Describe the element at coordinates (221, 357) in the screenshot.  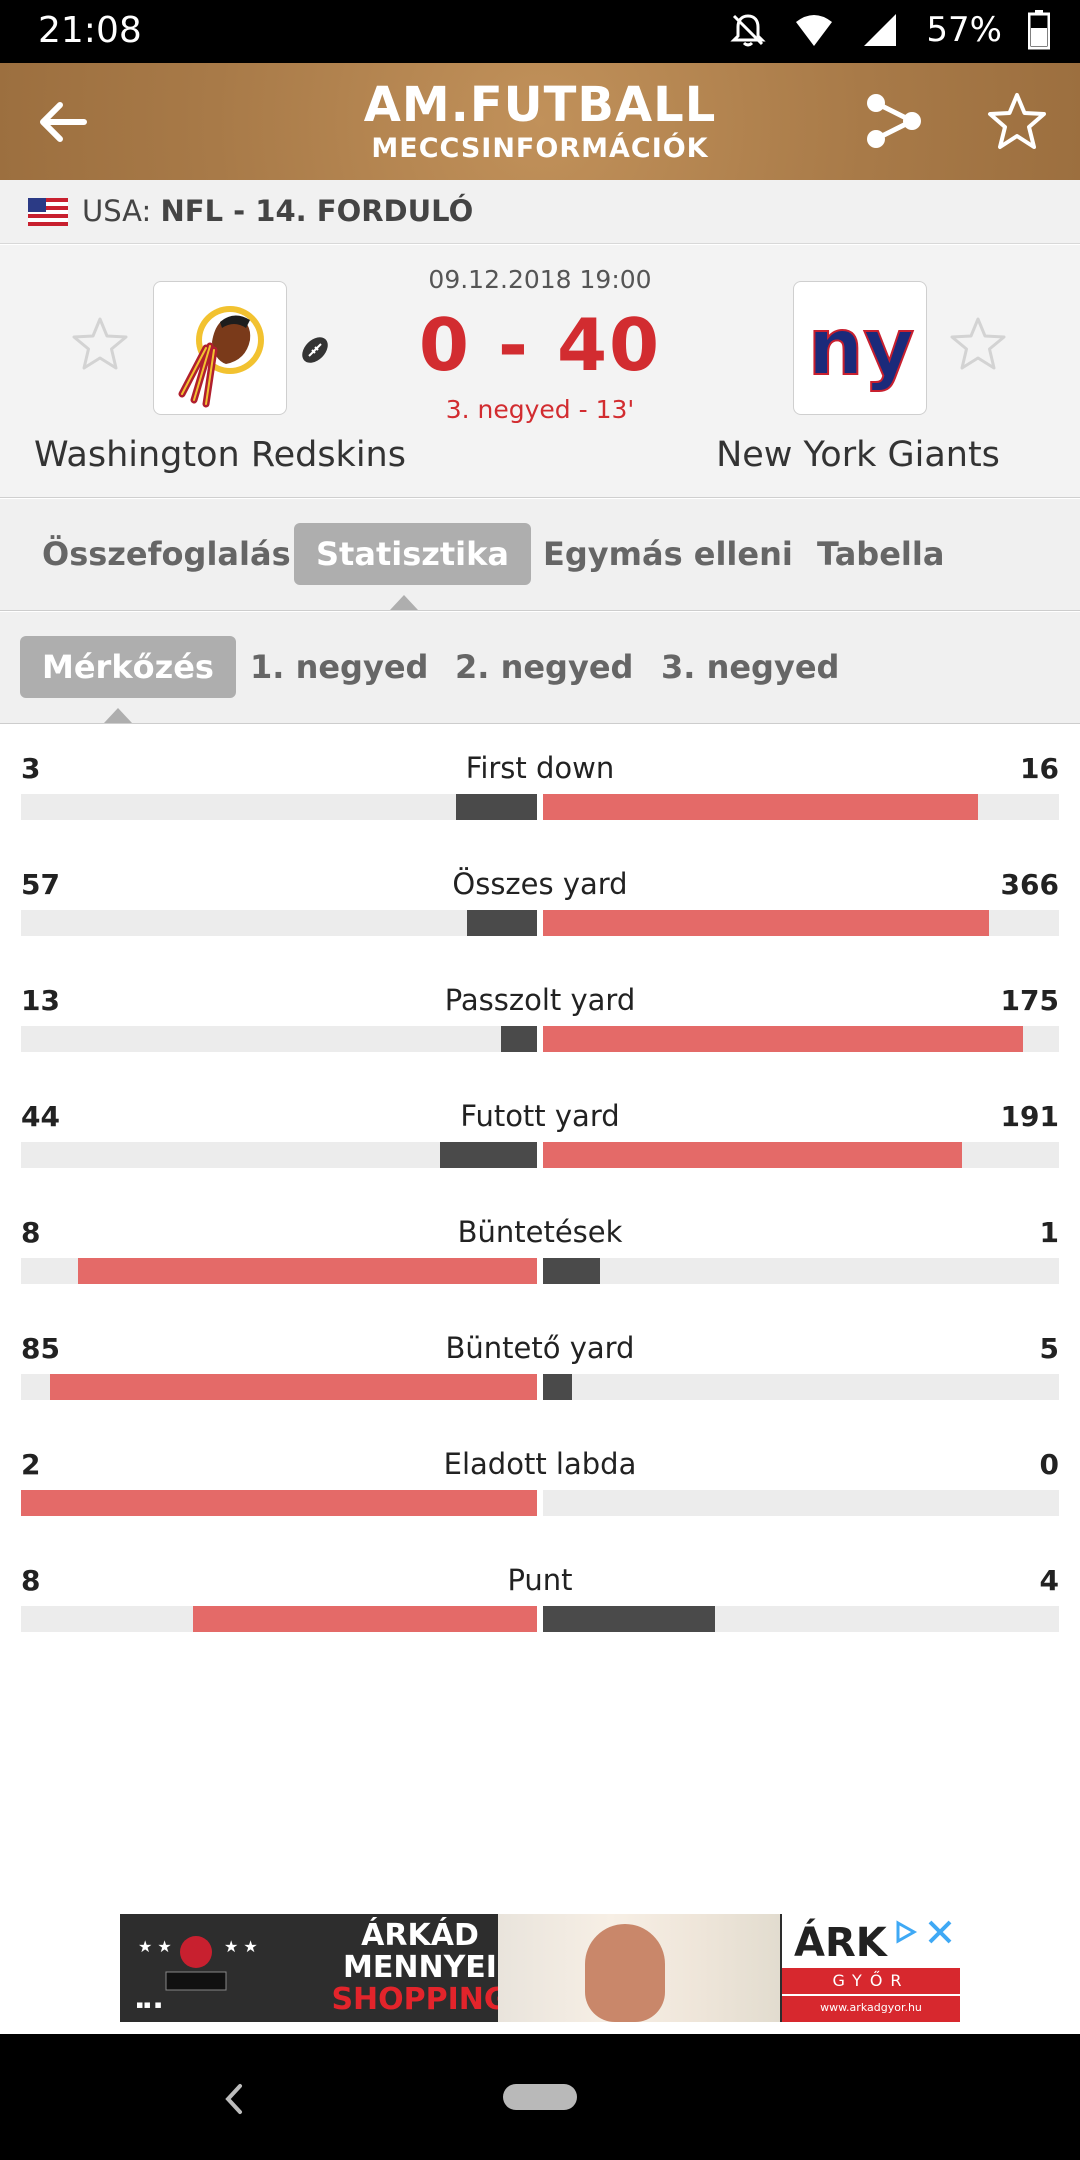
I see `redskins-logo-icon` at that location.